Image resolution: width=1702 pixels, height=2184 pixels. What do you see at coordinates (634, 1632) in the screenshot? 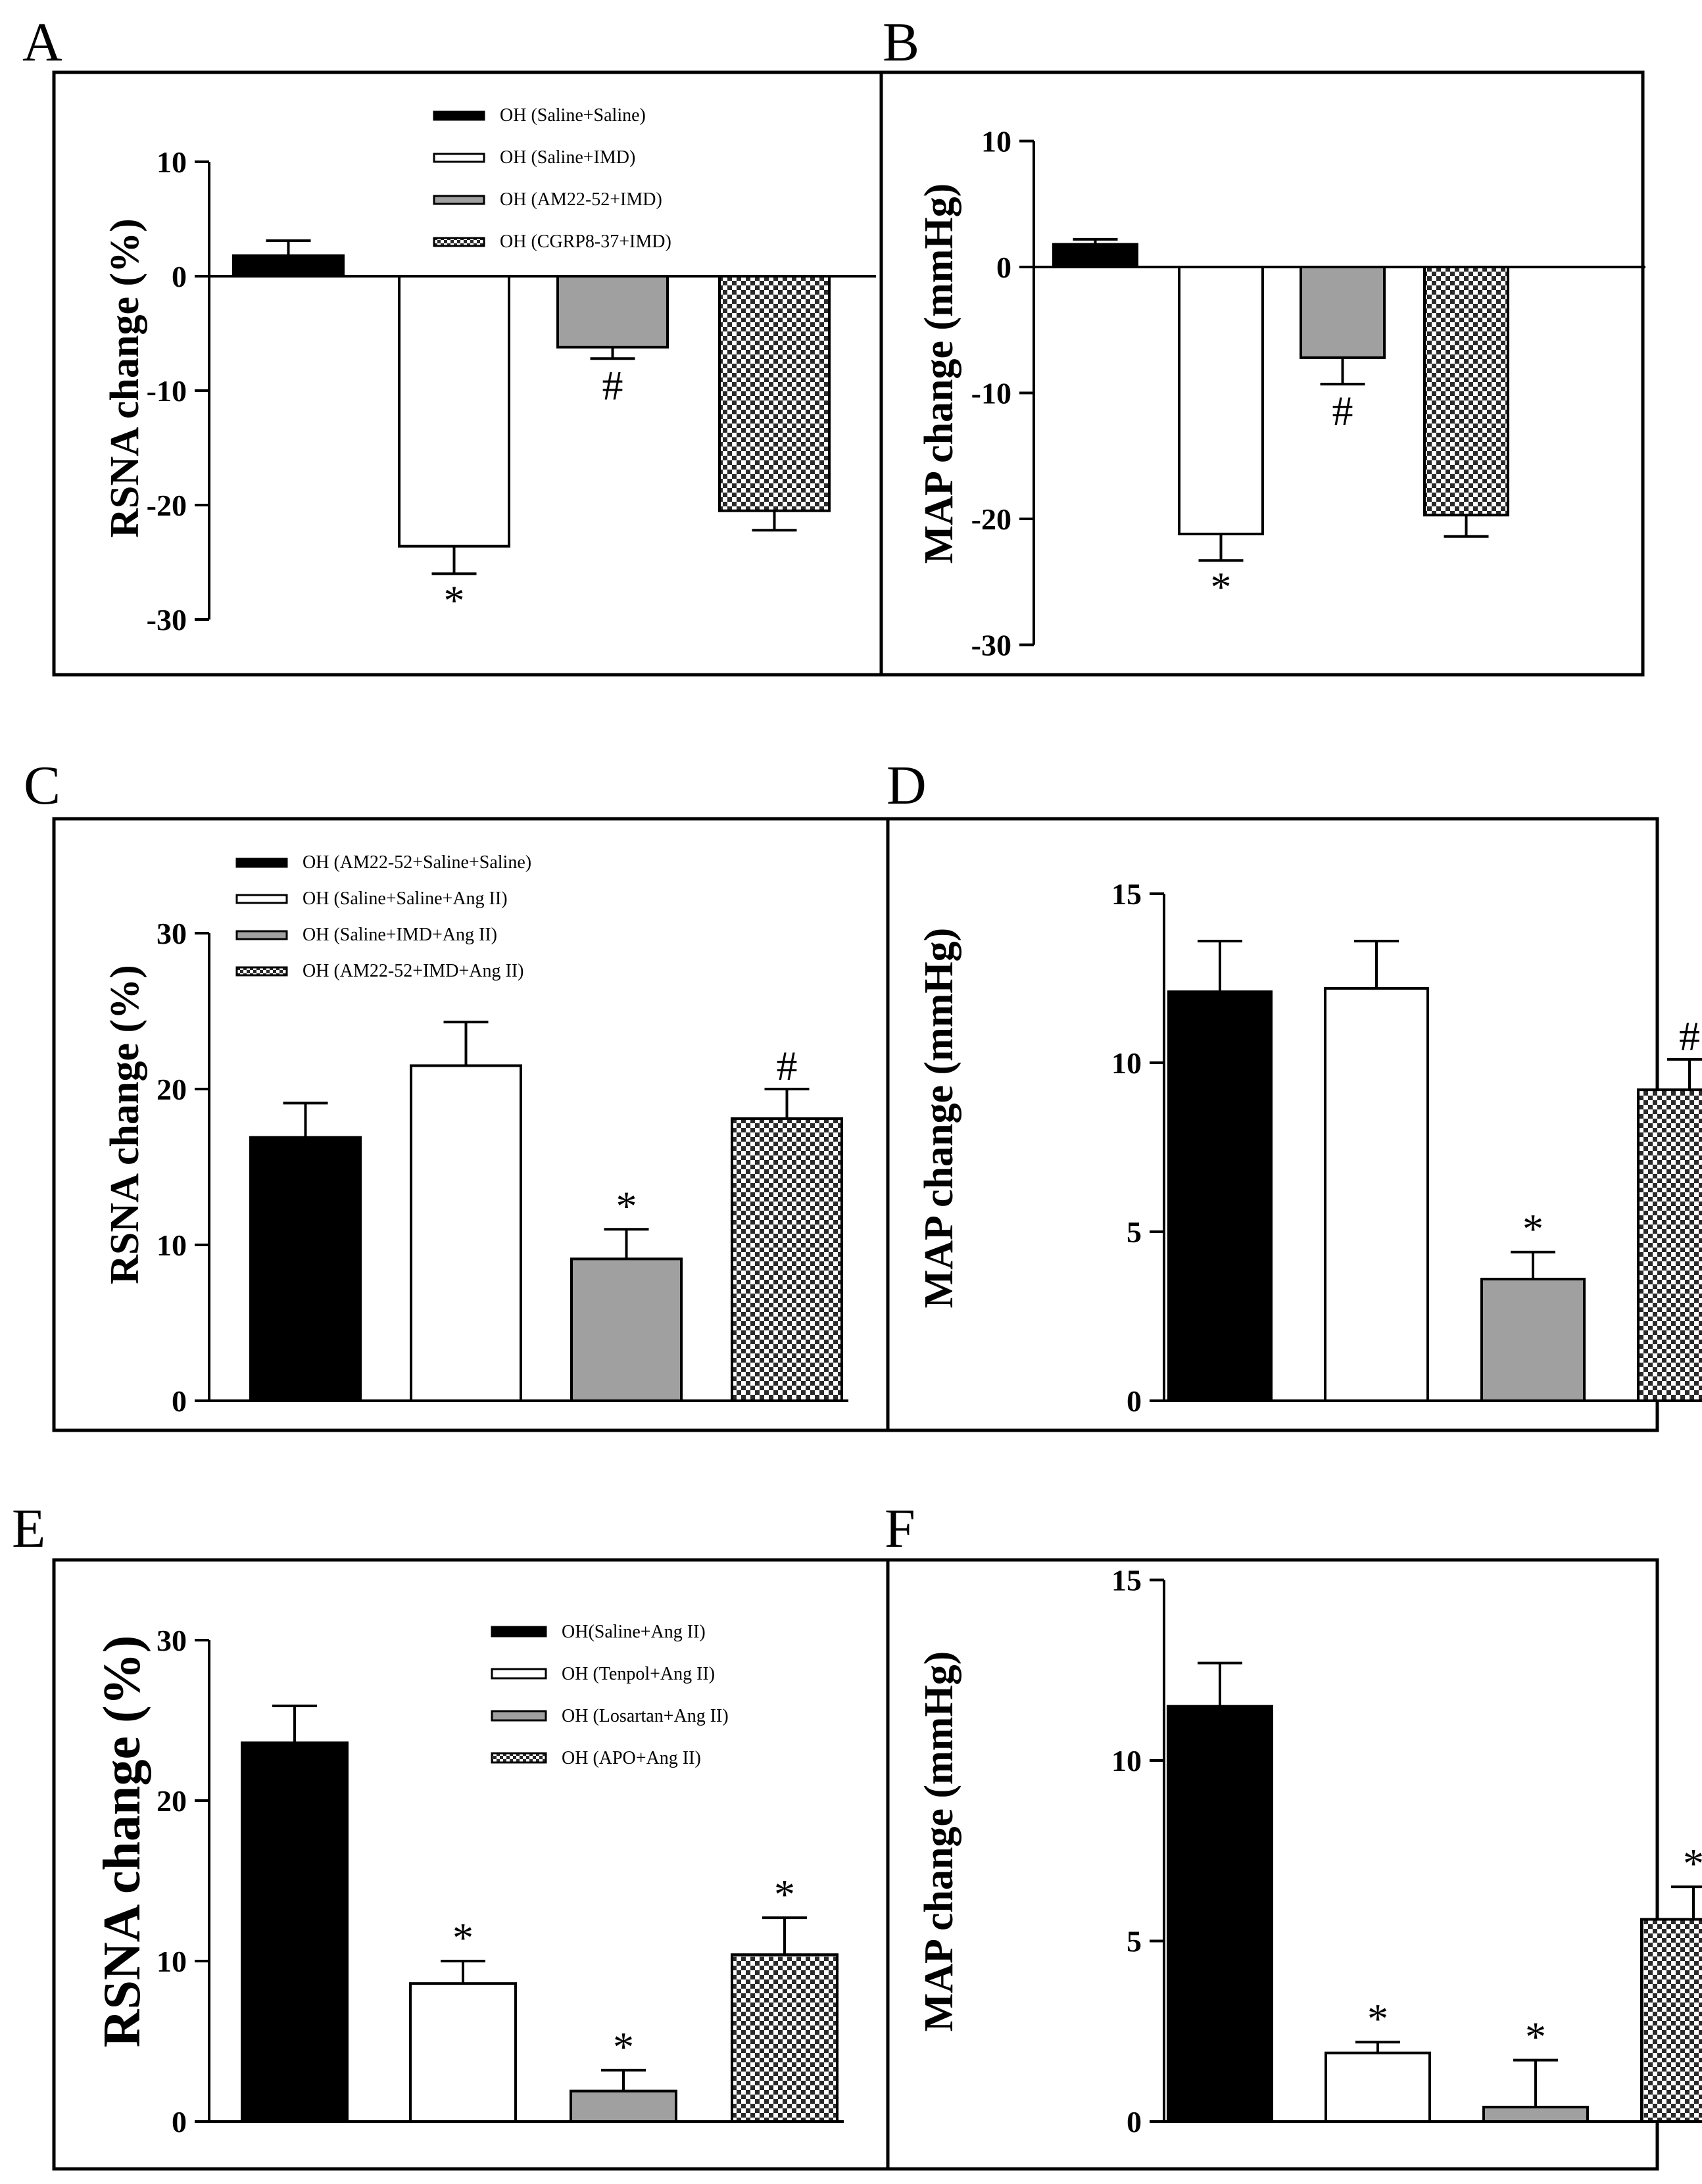
I see `legend-label: OH(Saline+Ang II)` at bounding box center [634, 1632].